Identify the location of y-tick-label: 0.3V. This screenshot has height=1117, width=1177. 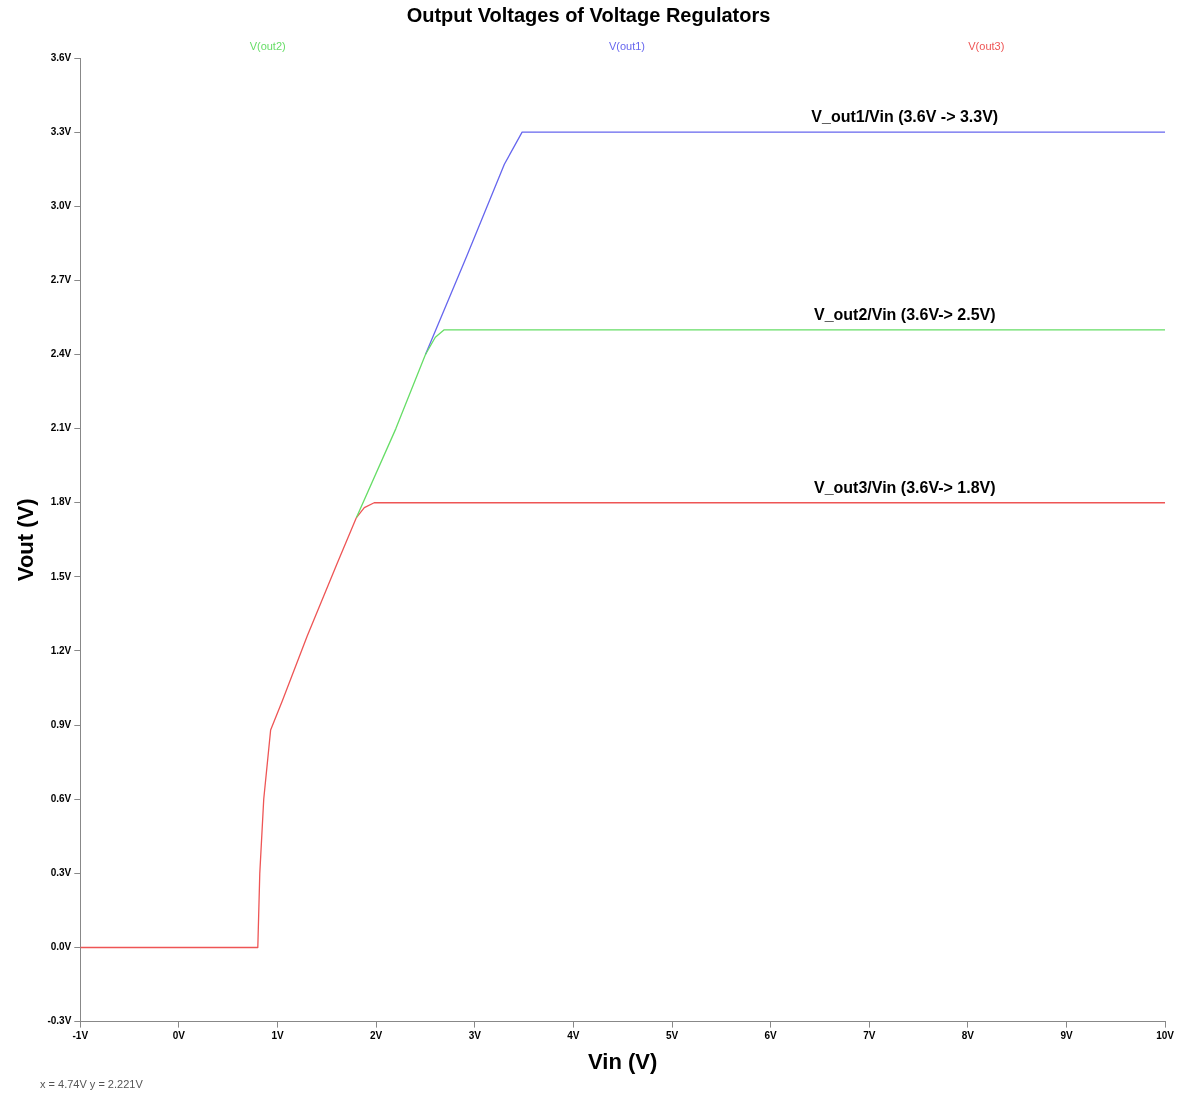
(61, 873).